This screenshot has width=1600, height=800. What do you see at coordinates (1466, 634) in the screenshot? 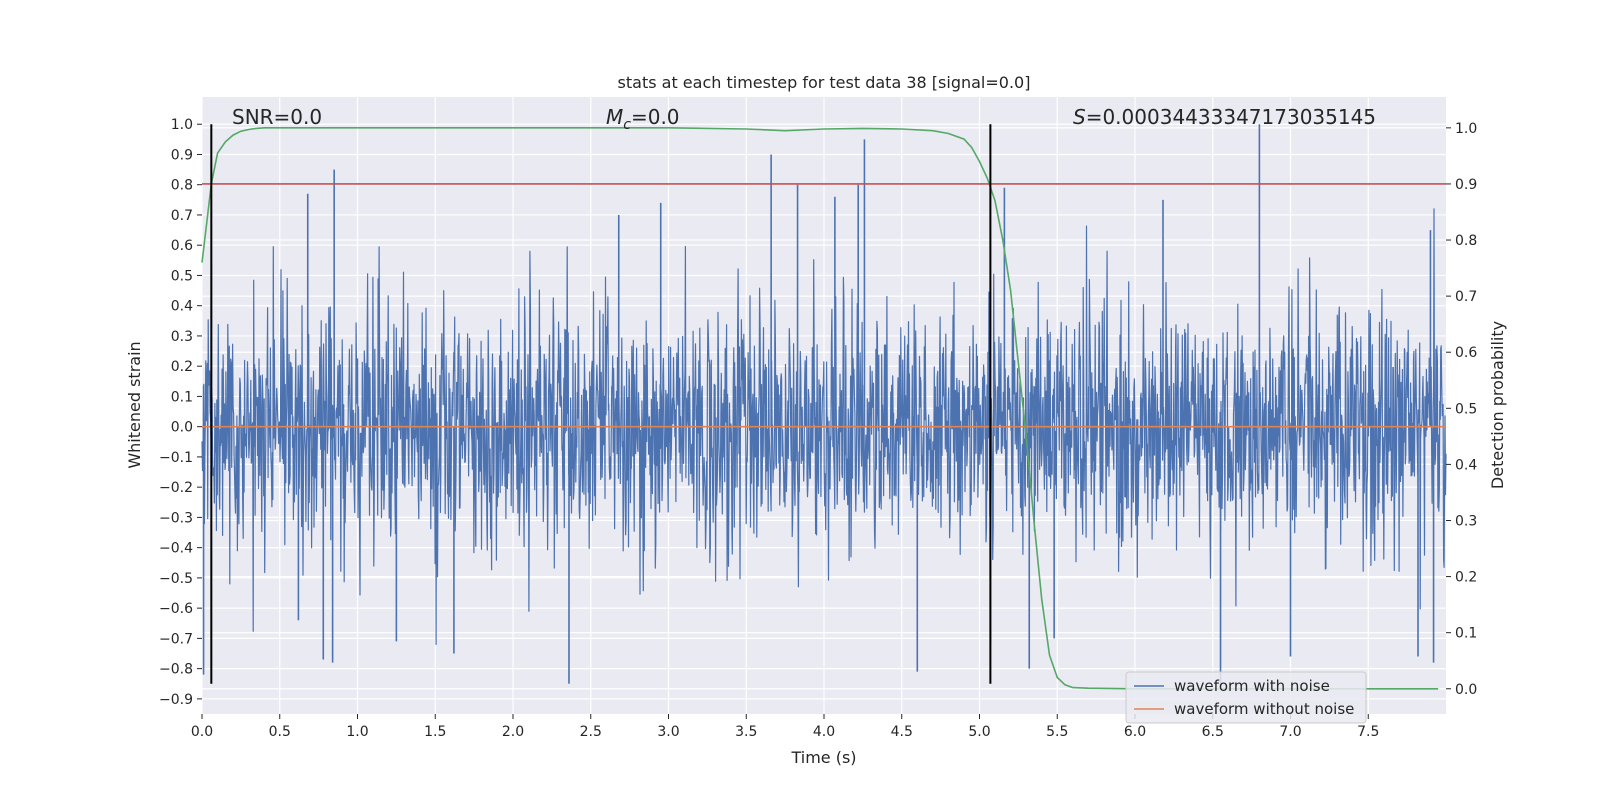
I see `y2-tick-label: 0.1` at bounding box center [1466, 634].